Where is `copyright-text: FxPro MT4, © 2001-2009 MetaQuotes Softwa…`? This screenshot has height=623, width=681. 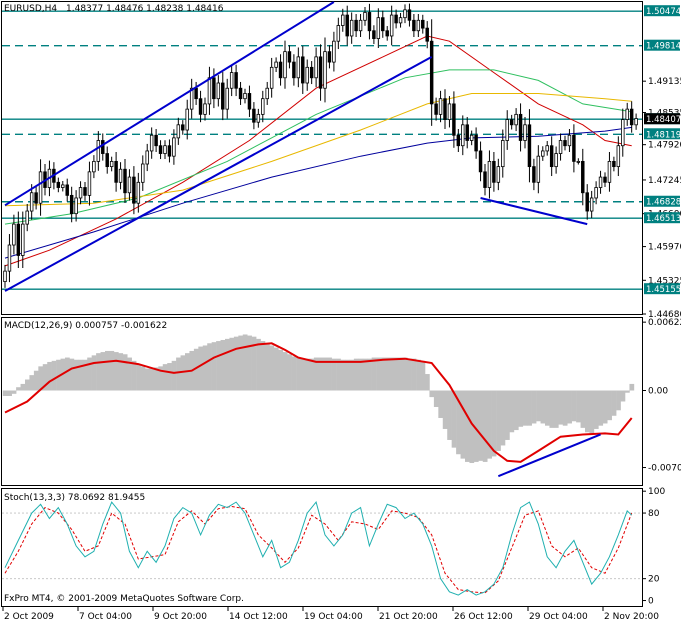
copyright-text: FxPro MT4, © 2001-2009 MetaQuotes Softwa… is located at coordinates (124, 599).